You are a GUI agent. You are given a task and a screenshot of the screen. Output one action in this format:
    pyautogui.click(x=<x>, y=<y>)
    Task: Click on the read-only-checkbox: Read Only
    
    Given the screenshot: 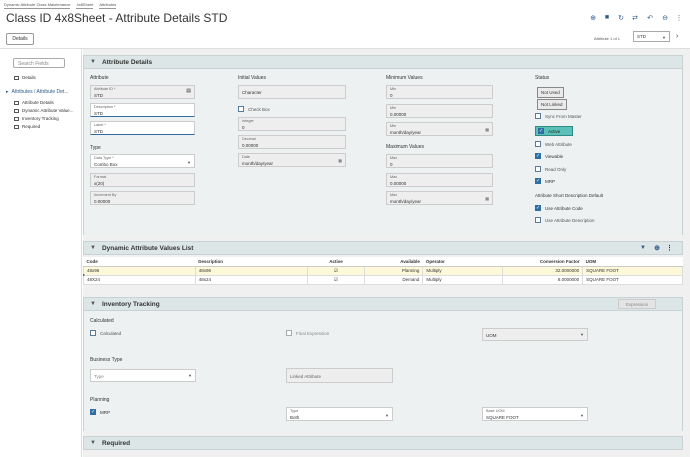 What is the action you would take?
    pyautogui.click(x=550, y=169)
    